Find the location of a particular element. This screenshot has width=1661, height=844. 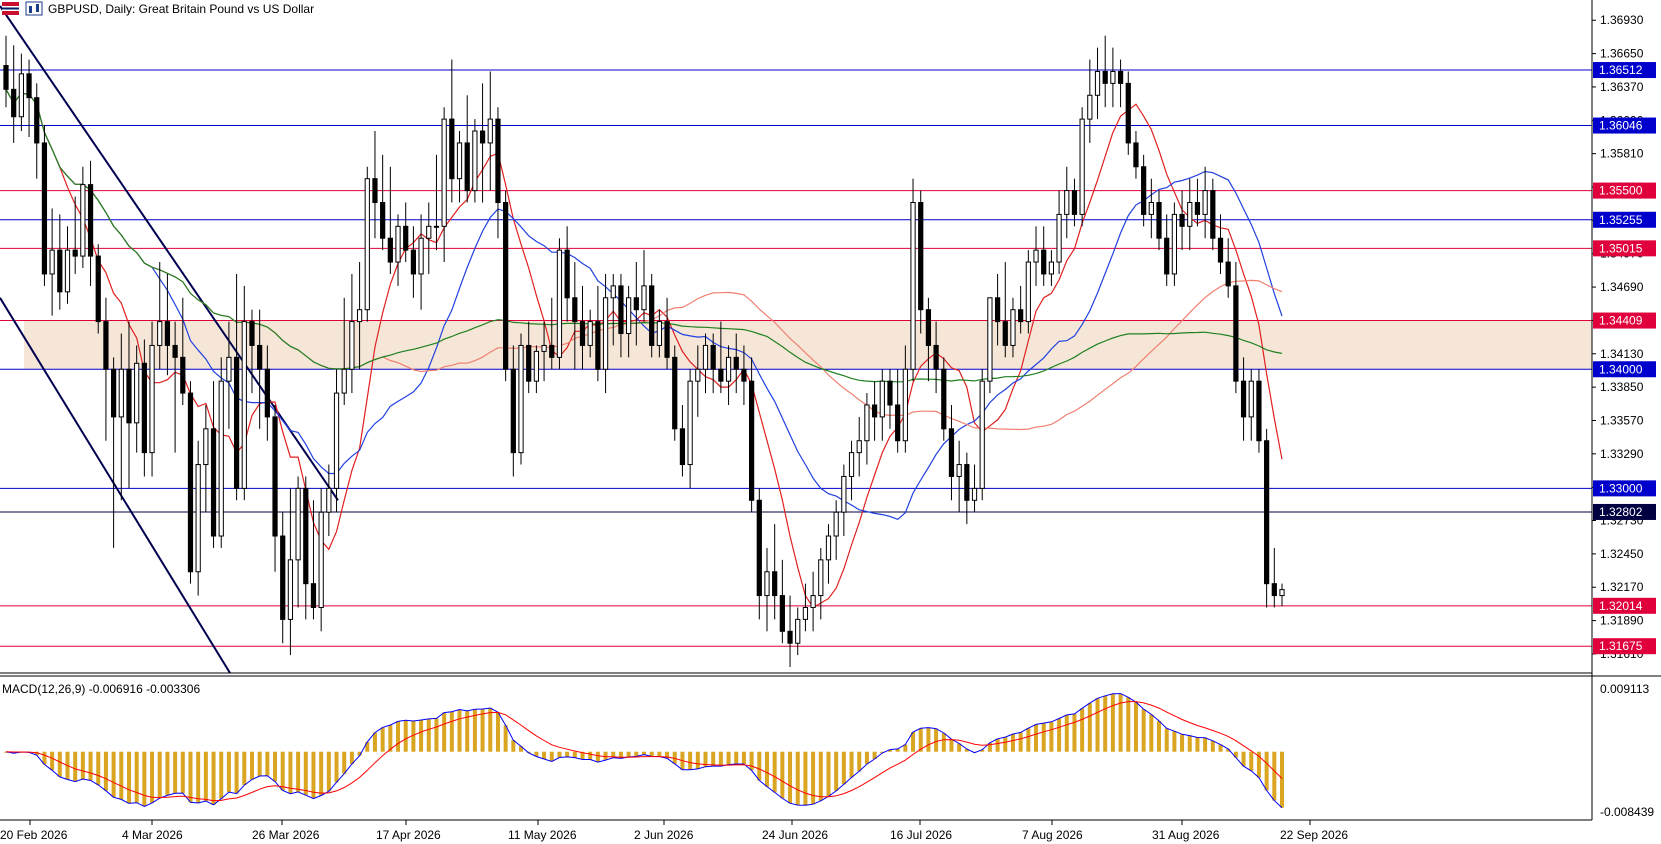

date-tick-label: 11 May 2026 is located at coordinates (542, 835).